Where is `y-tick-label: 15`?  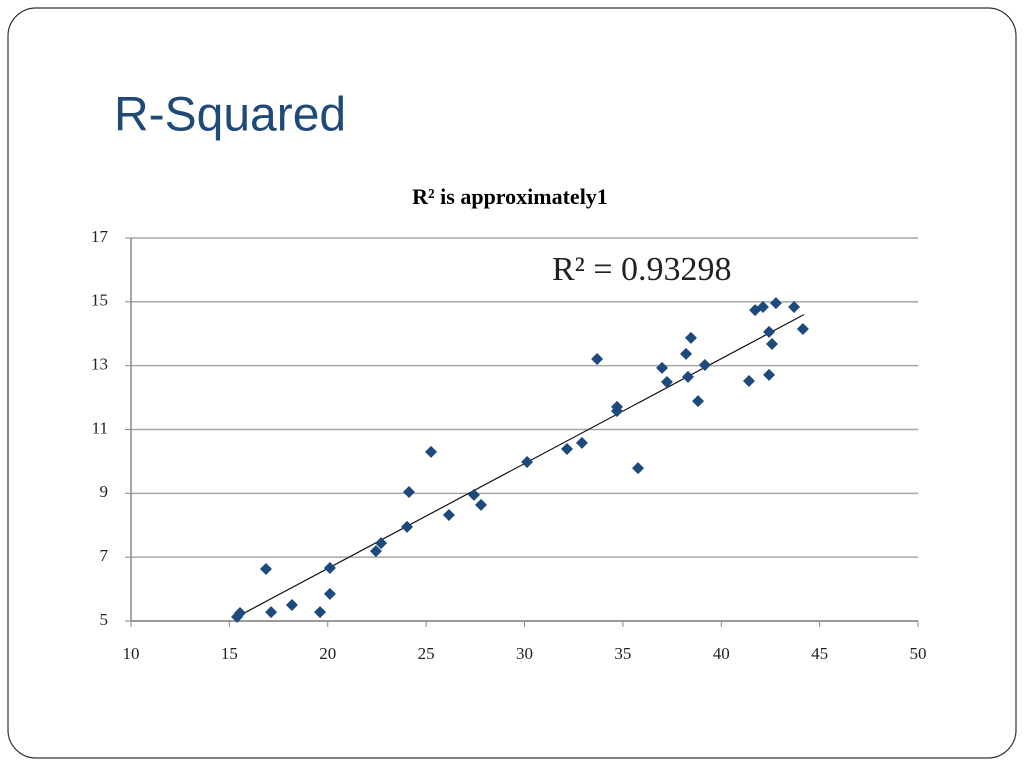
y-tick-label: 15 is located at coordinates (99, 300).